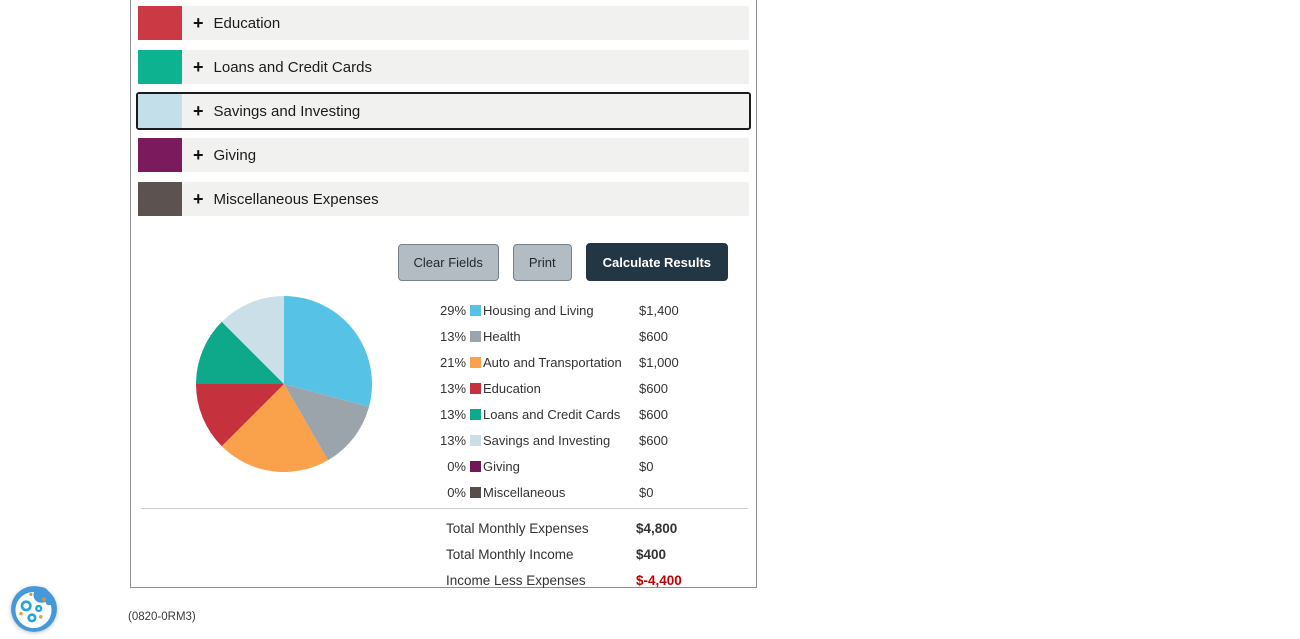  I want to click on legend-amount: $1,000, so click(659, 362).